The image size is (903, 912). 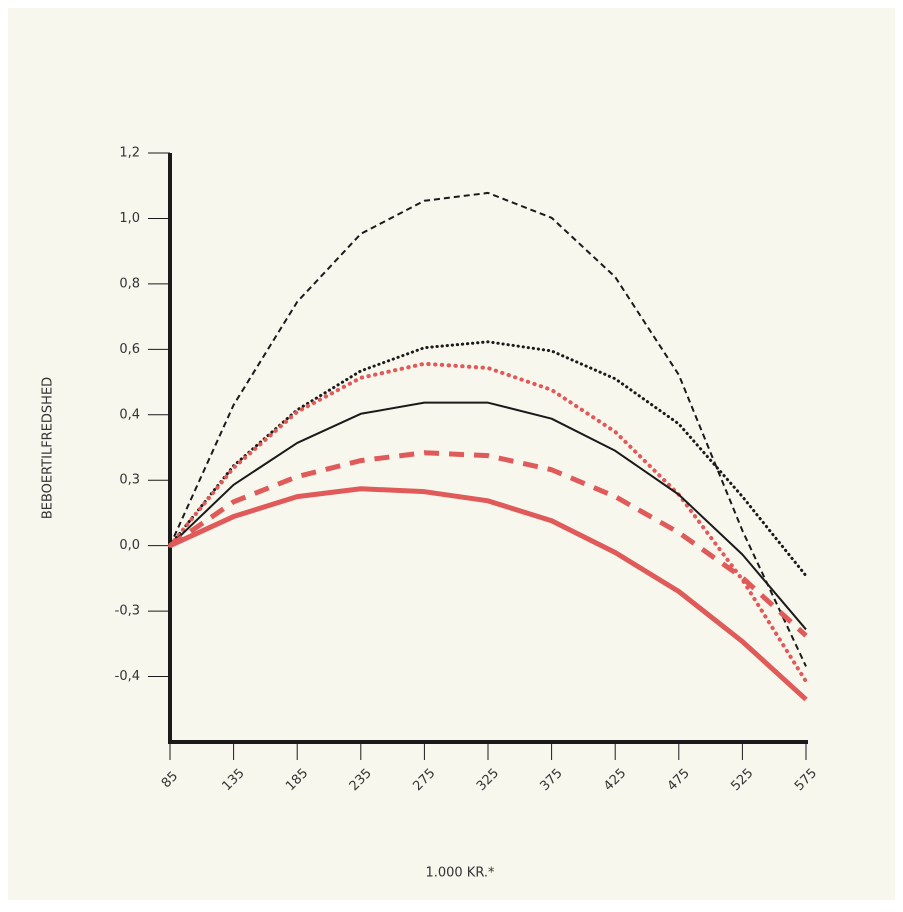 What do you see at coordinates (129, 283) in the screenshot?
I see `y-tick-label: 0,8` at bounding box center [129, 283].